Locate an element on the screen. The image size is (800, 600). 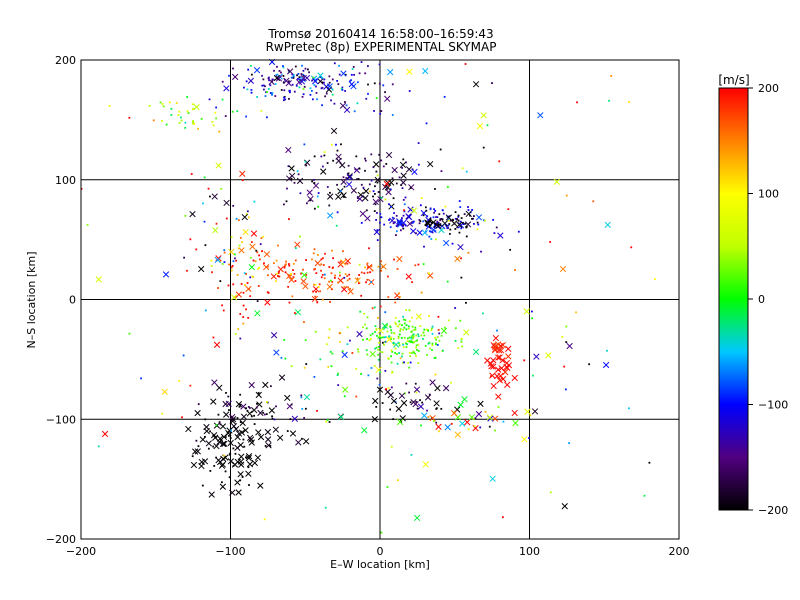
x-tick-label: −100 is located at coordinates (230, 551).